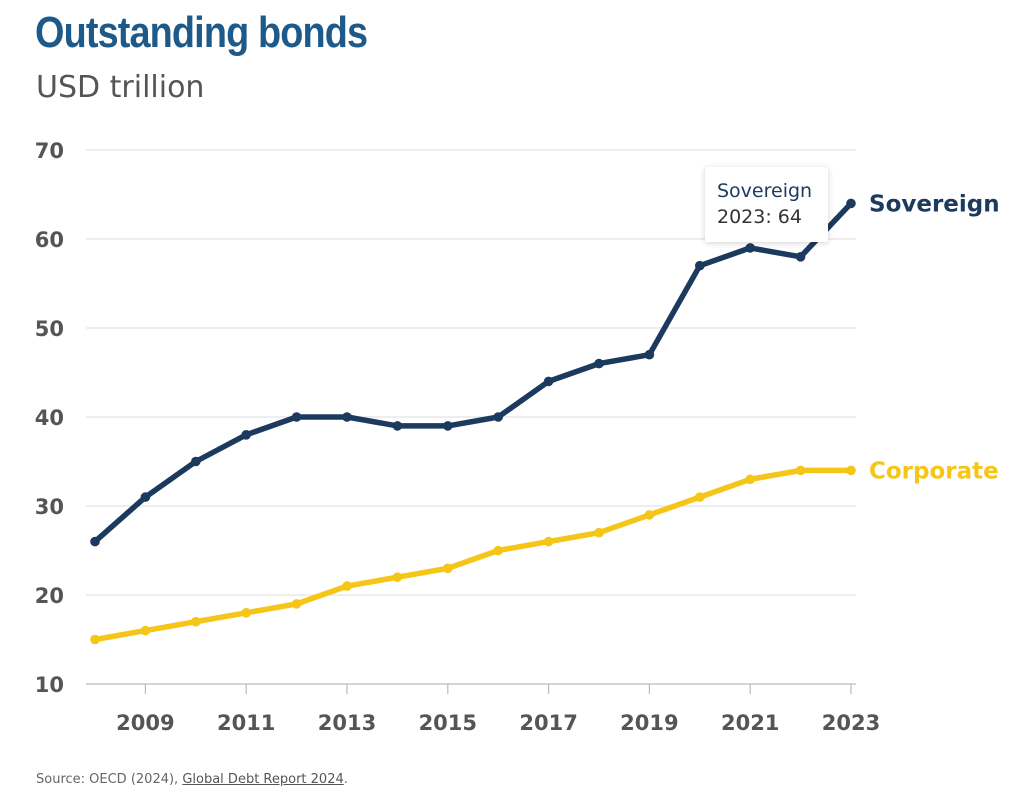  What do you see at coordinates (347, 723) in the screenshot?
I see `x-tick-label: 2013` at bounding box center [347, 723].